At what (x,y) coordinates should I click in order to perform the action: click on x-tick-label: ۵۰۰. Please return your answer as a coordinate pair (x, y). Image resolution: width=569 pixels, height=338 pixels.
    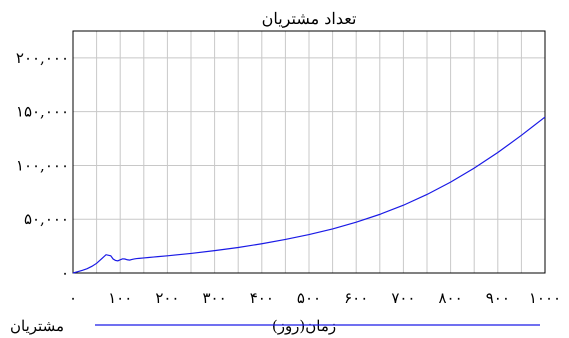
    Looking at the image, I should click on (309, 298).